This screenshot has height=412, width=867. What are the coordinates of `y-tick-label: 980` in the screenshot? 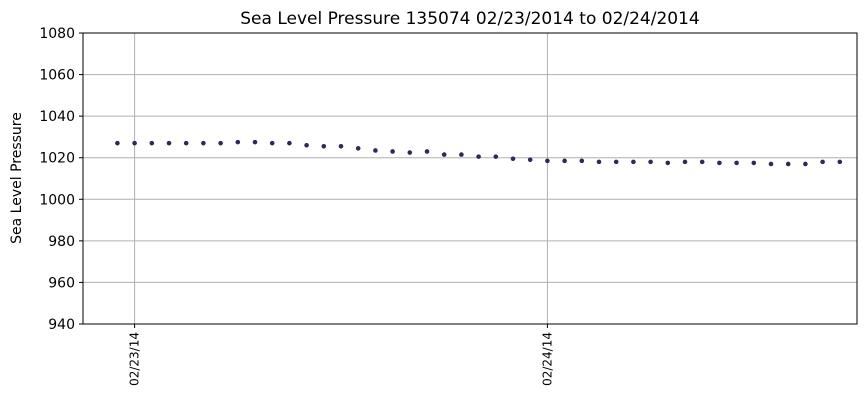 It's located at (61, 242).